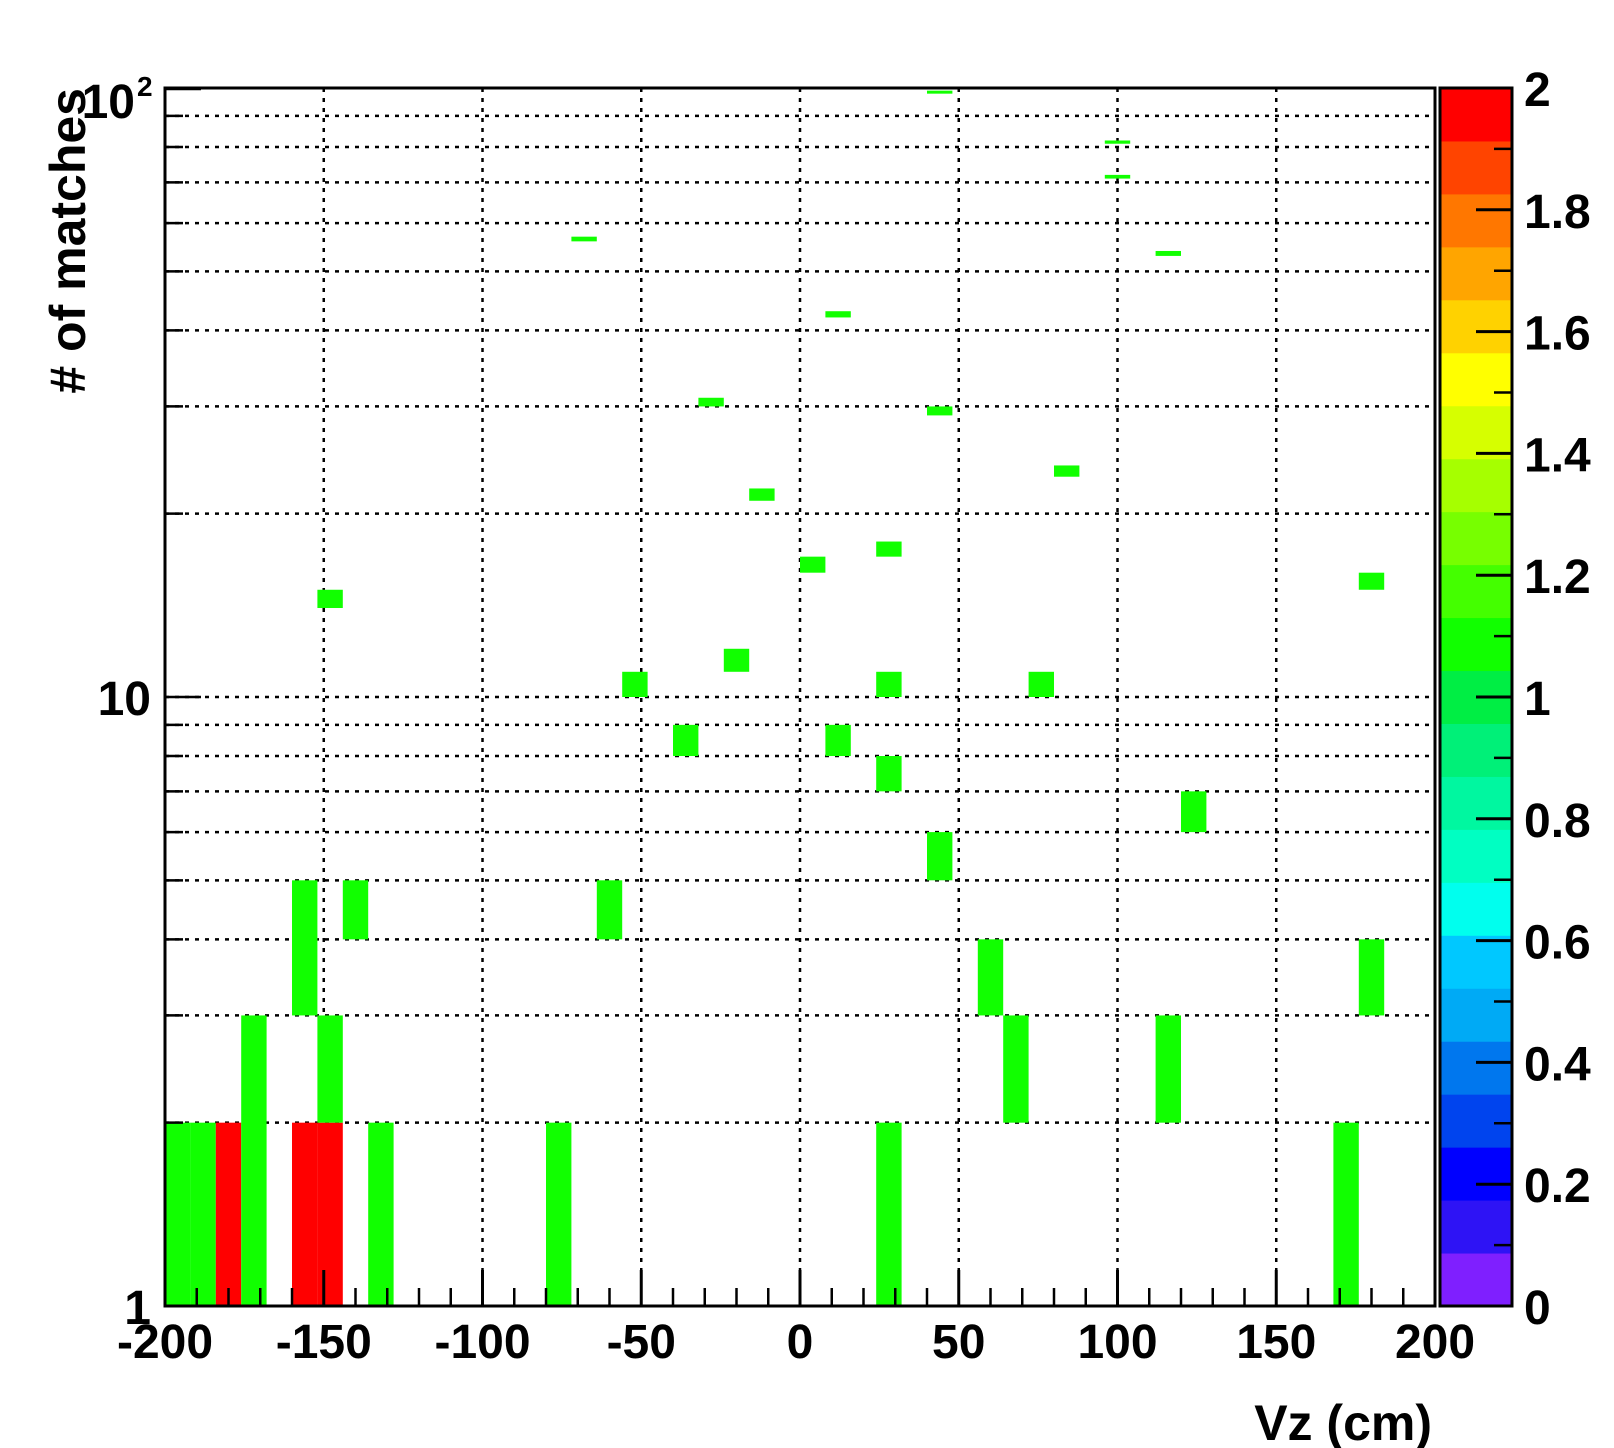  Describe the element at coordinates (1557, 699) in the screenshot. I see `colorbar-tick-labels: 0 0.2 0.4 0.6 0.8 1 1.2 1.4 1.6 1.8 2` at that location.